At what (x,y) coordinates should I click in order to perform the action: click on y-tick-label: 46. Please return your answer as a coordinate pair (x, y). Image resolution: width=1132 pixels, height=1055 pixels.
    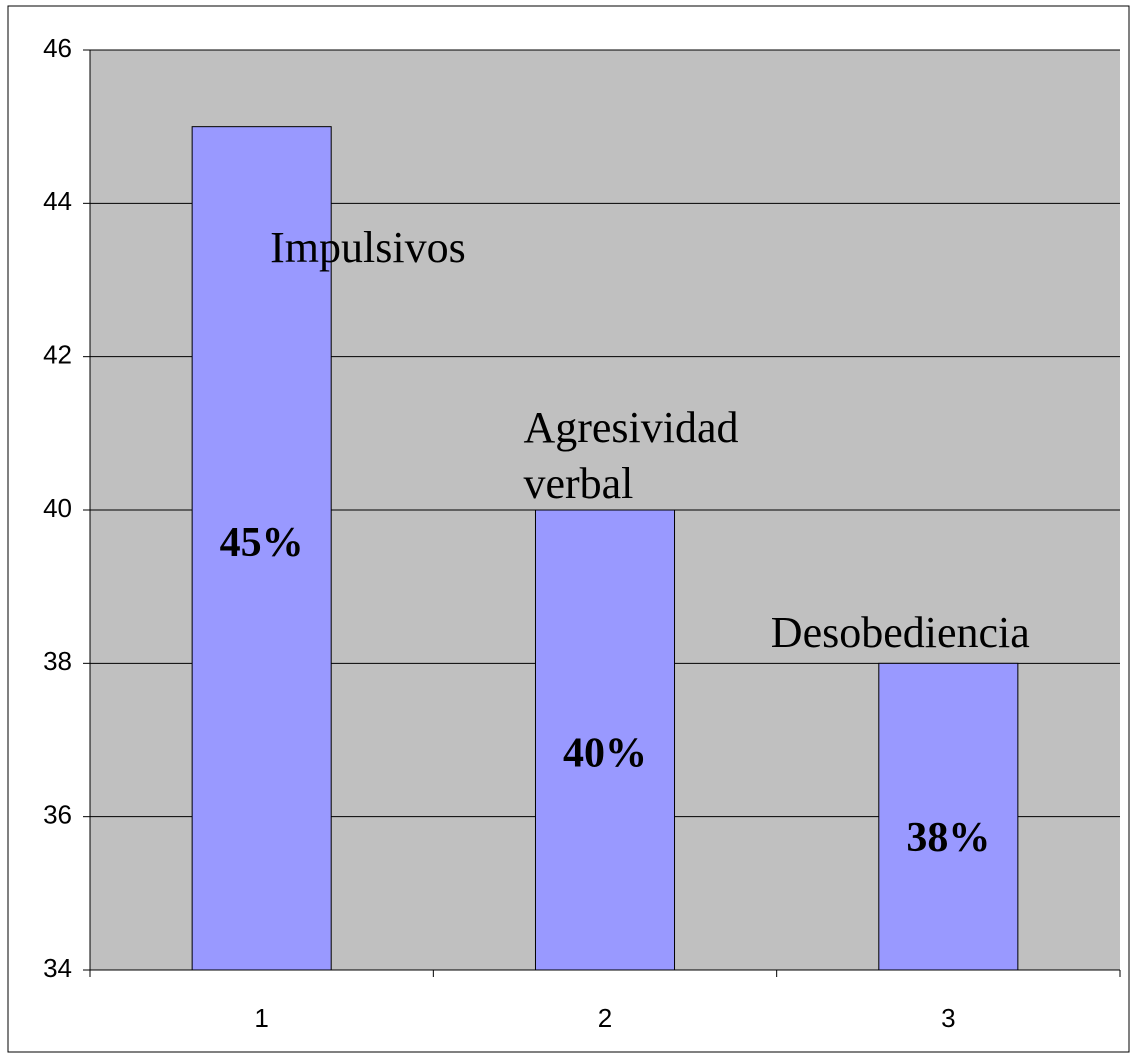
    Looking at the image, I should click on (57, 48).